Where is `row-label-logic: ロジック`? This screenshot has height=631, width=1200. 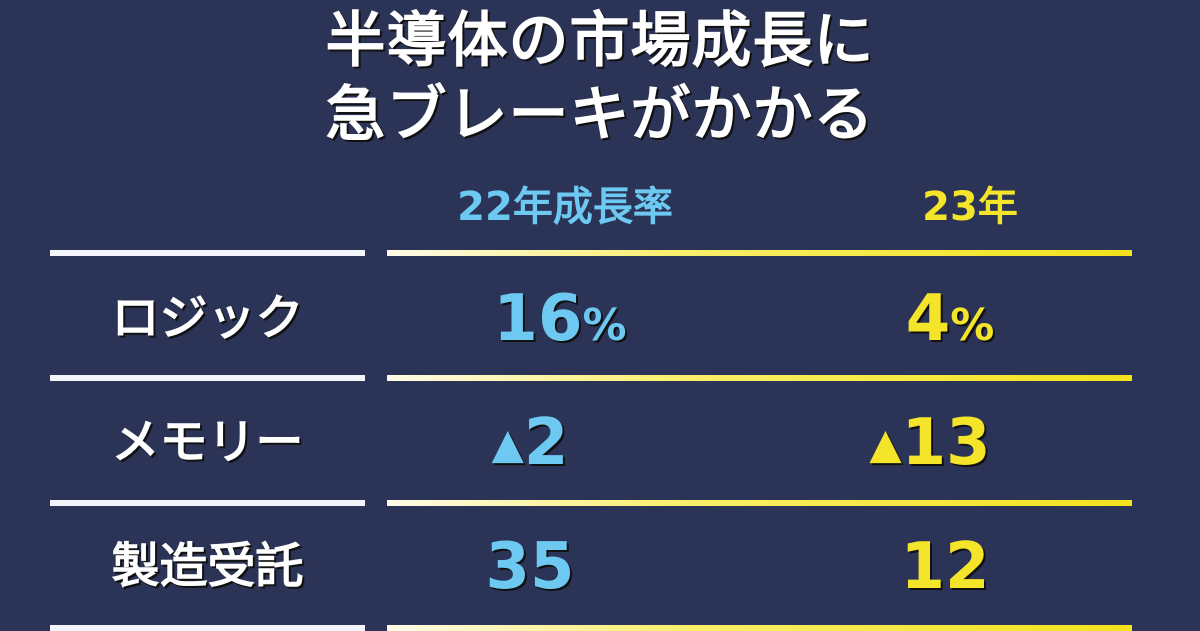
row-label-logic: ロジック is located at coordinates (207, 318).